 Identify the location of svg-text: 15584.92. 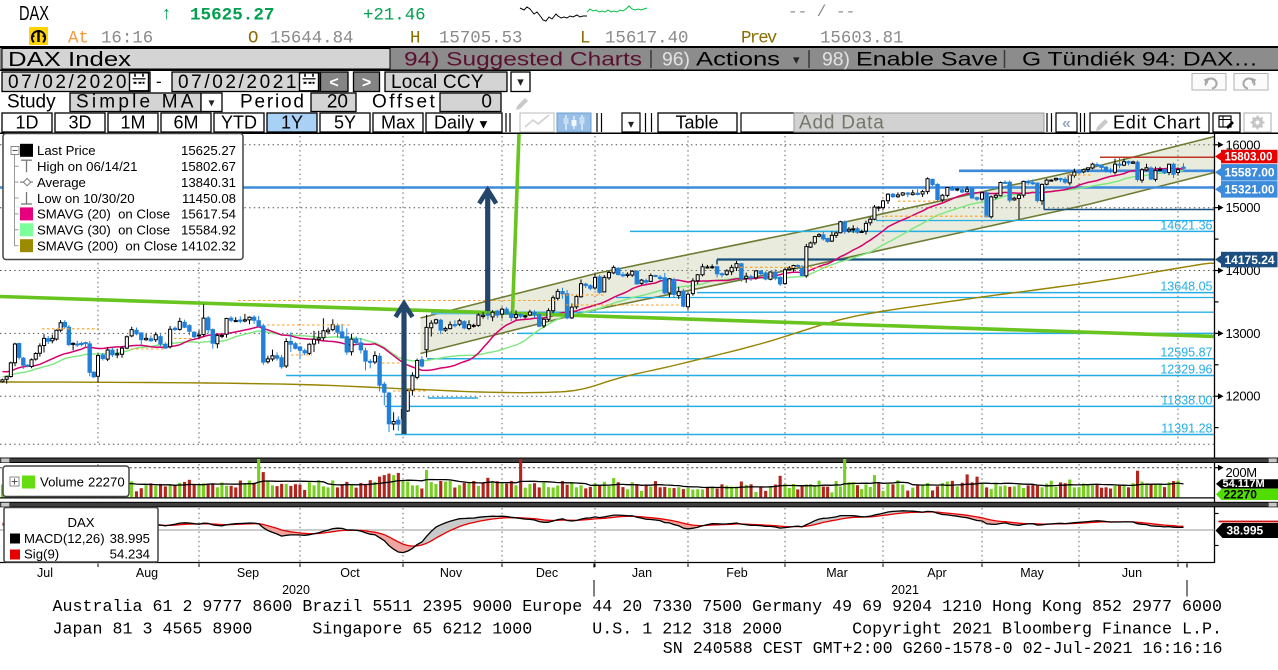
(208, 230).